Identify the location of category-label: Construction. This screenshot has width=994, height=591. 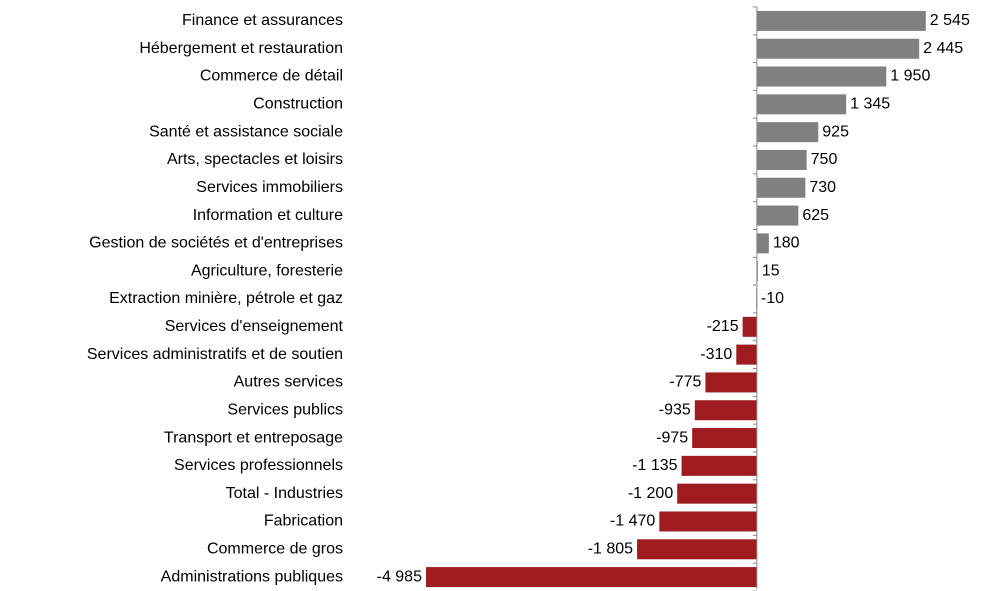
(298, 104).